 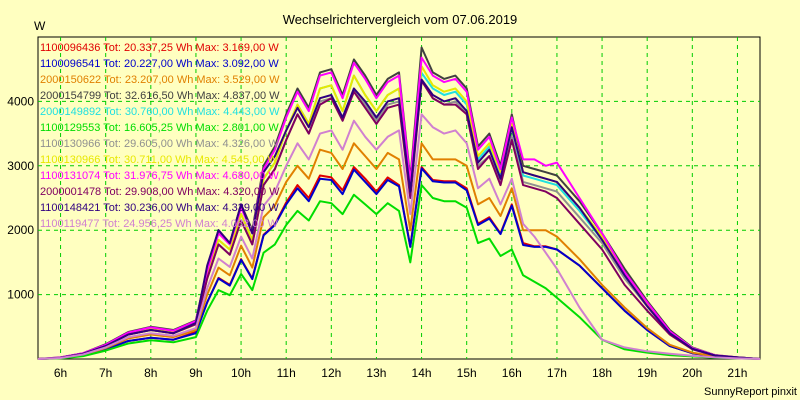 I want to click on x-tick-label: 8h, so click(x=150, y=373).